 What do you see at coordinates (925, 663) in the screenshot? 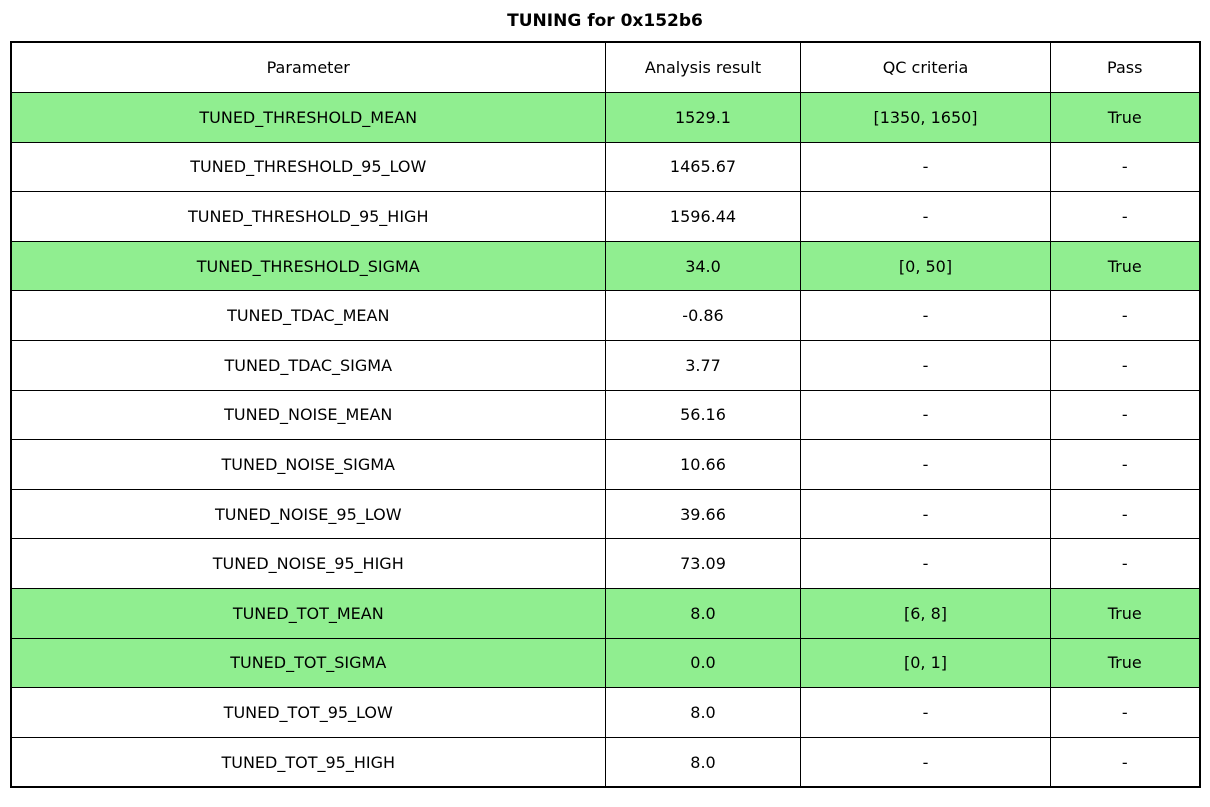
I see `qc-criteria-cell: [0, 1]` at bounding box center [925, 663].